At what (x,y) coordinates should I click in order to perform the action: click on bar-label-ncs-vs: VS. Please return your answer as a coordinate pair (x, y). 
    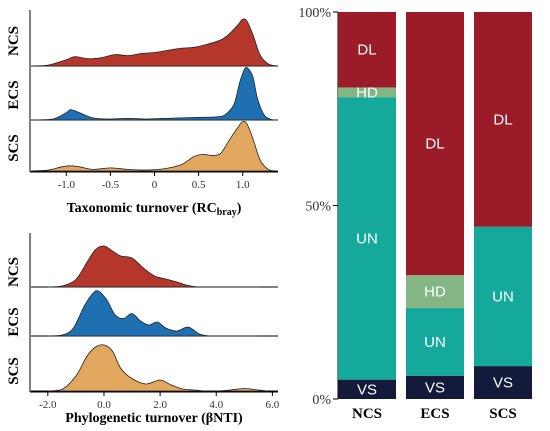
    Looking at the image, I should click on (367, 389).